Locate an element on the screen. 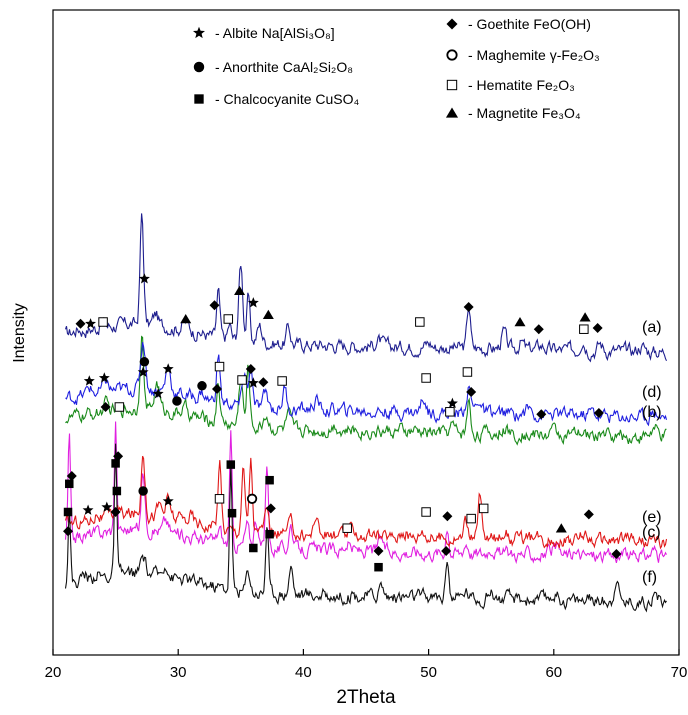  series-label: (f) is located at coordinates (649, 577).